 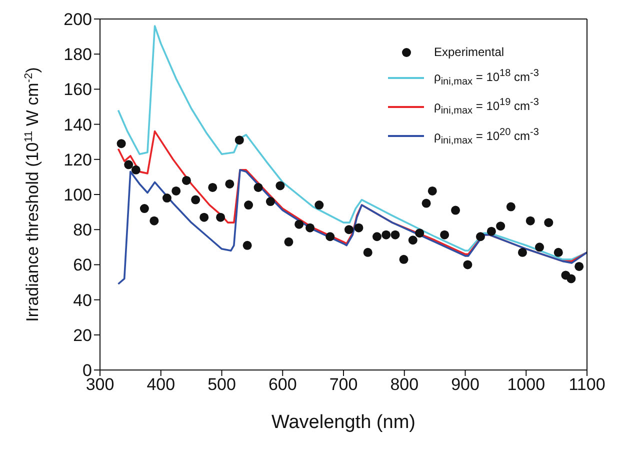 I want to click on x-tick-label: 600, so click(x=282, y=384).